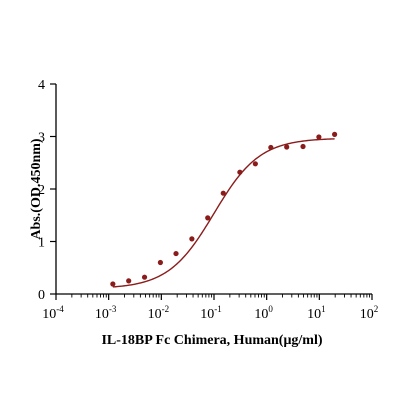 The height and width of the screenshot is (416, 416). What do you see at coordinates (41, 295) in the screenshot?
I see `y-tick-label: 0` at bounding box center [41, 295].